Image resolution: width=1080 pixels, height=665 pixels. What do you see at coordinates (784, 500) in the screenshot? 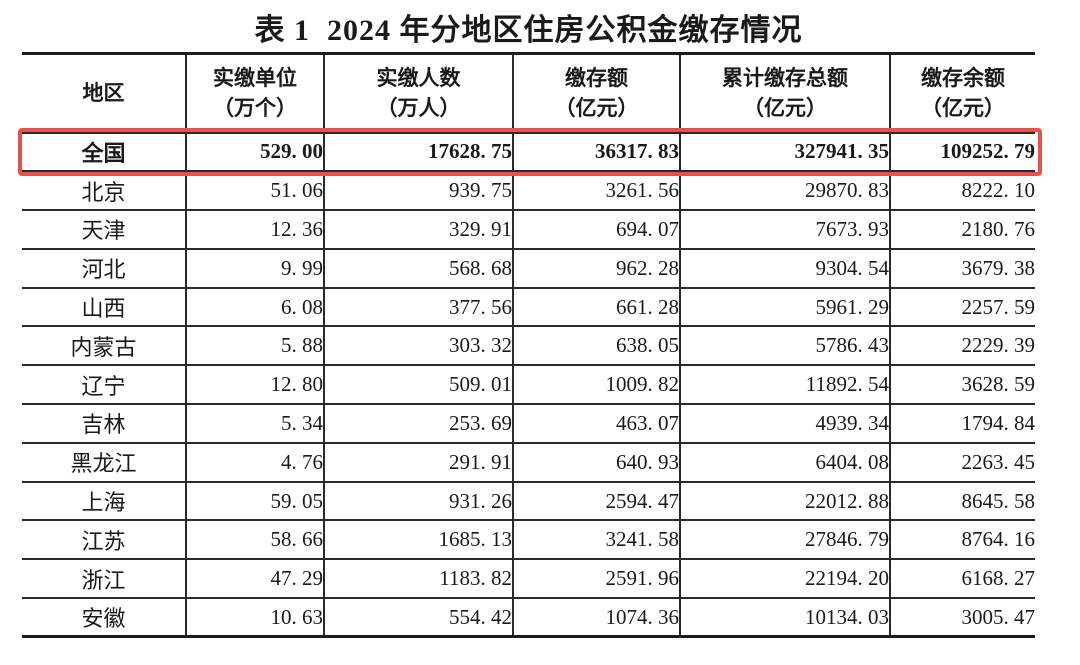
I see `value-cell: 22012. 88` at bounding box center [784, 500].